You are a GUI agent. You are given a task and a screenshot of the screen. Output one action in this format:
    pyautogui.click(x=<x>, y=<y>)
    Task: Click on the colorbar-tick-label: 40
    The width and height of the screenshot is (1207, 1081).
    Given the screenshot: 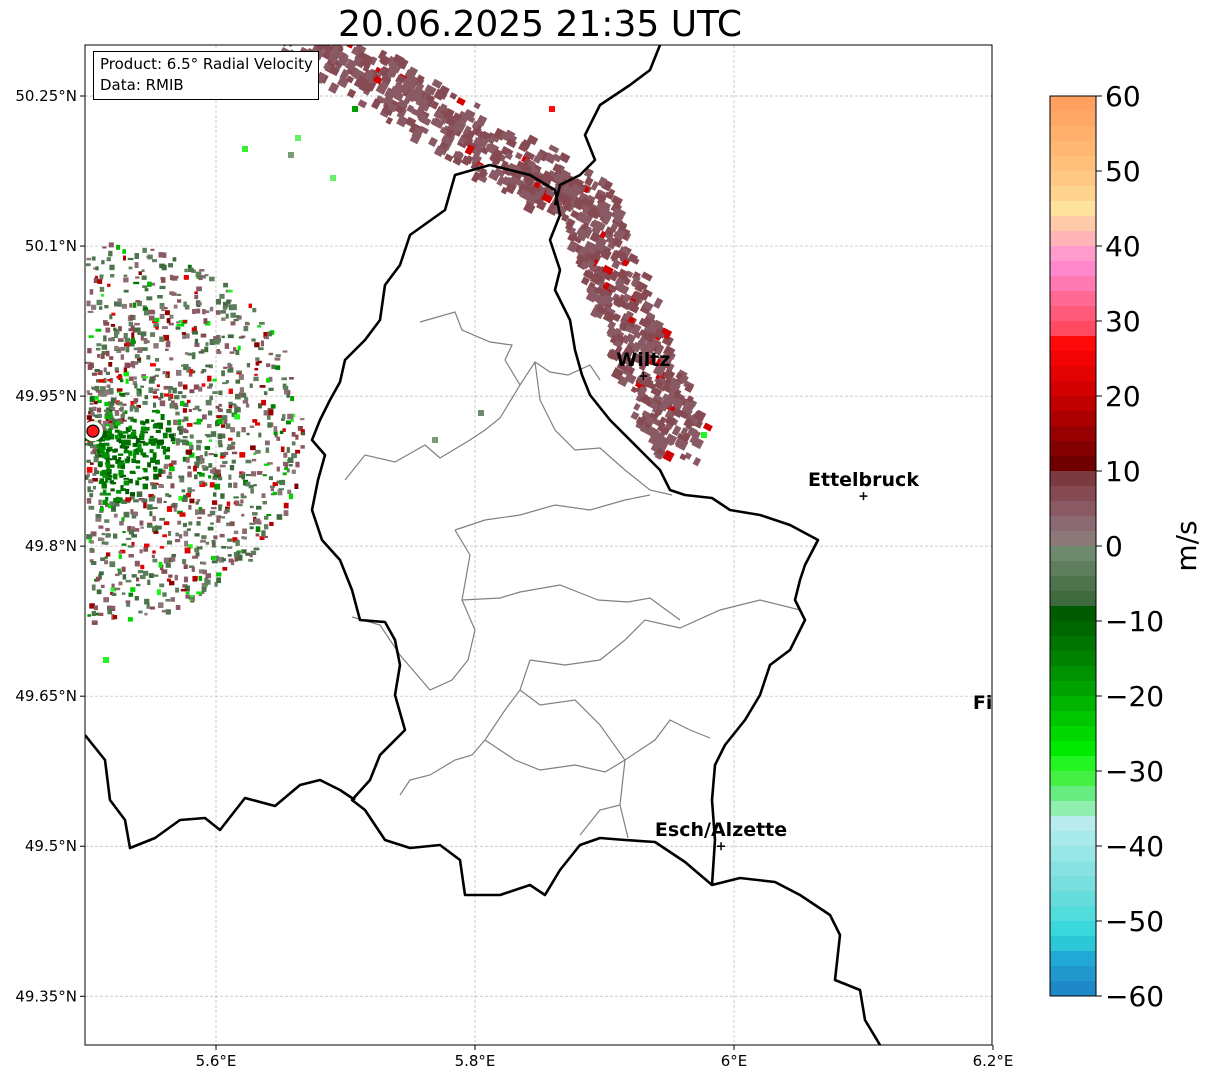 What is the action you would take?
    pyautogui.click(x=1123, y=246)
    